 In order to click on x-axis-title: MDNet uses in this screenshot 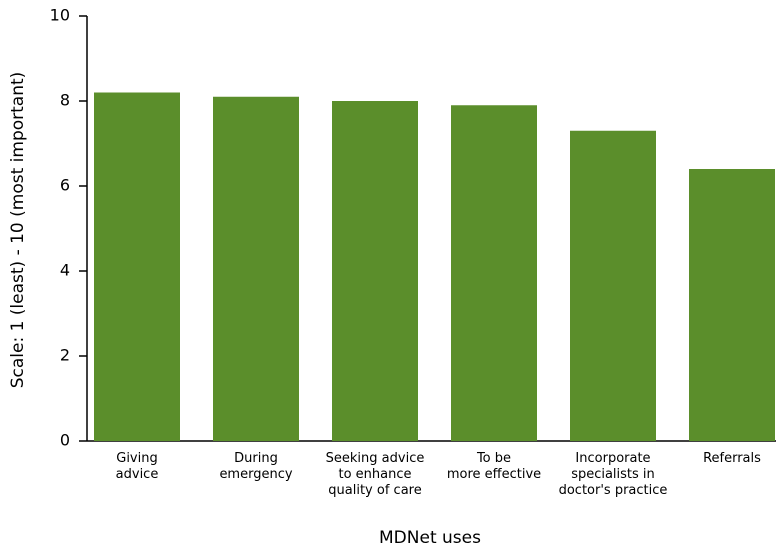, I will do `click(430, 538)`.